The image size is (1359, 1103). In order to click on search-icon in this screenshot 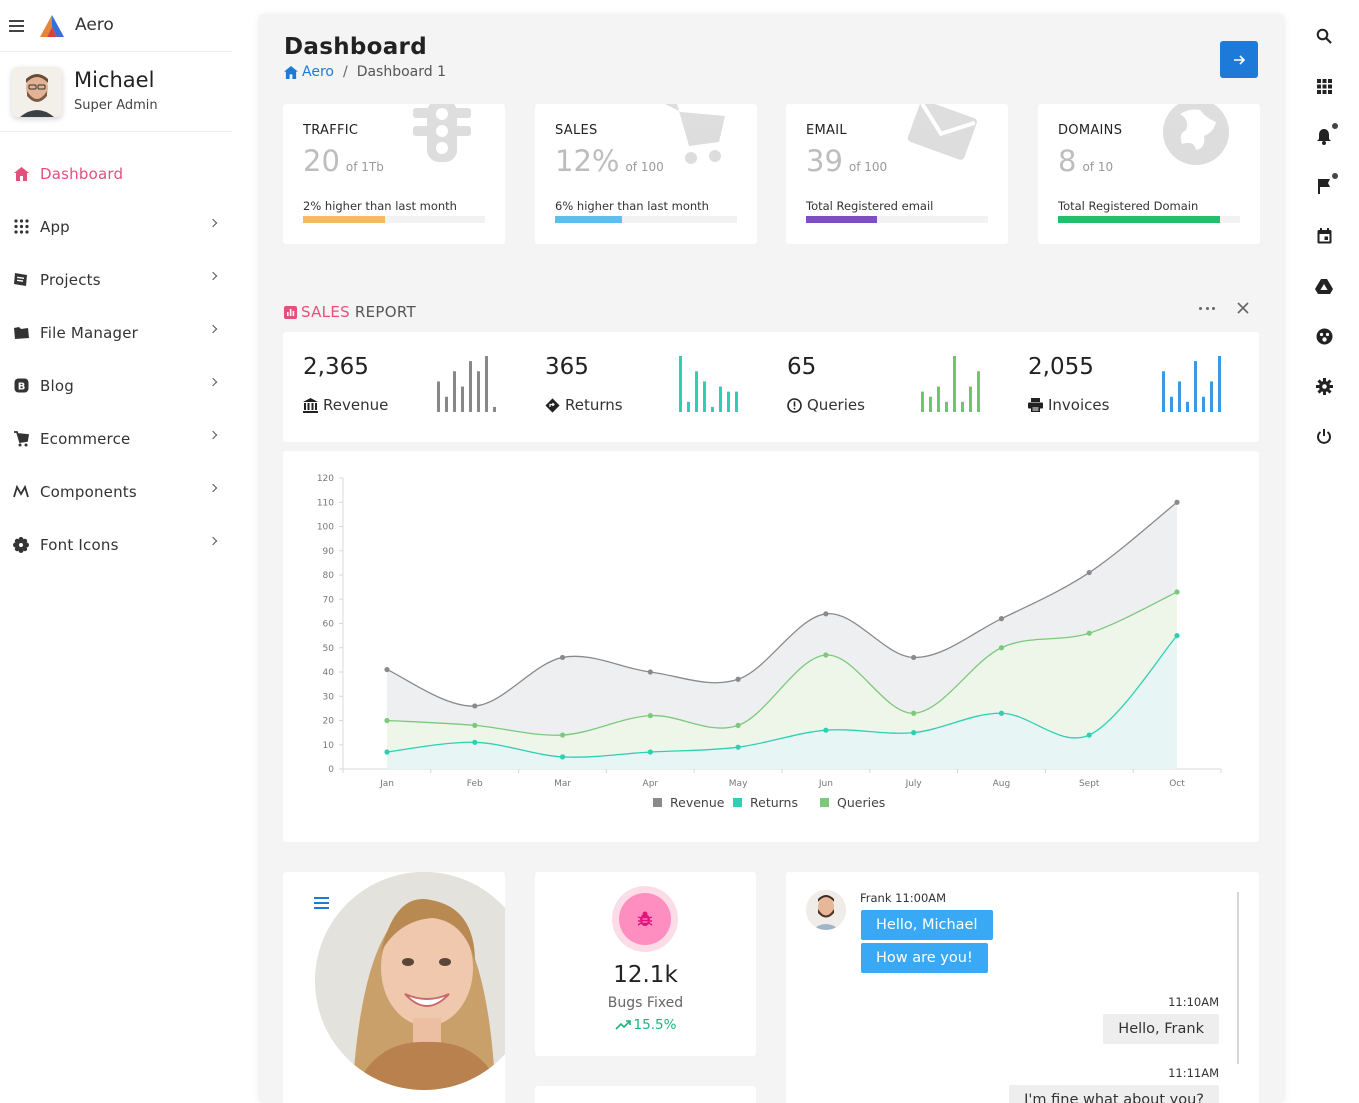, I will do `click(1324, 36)`.